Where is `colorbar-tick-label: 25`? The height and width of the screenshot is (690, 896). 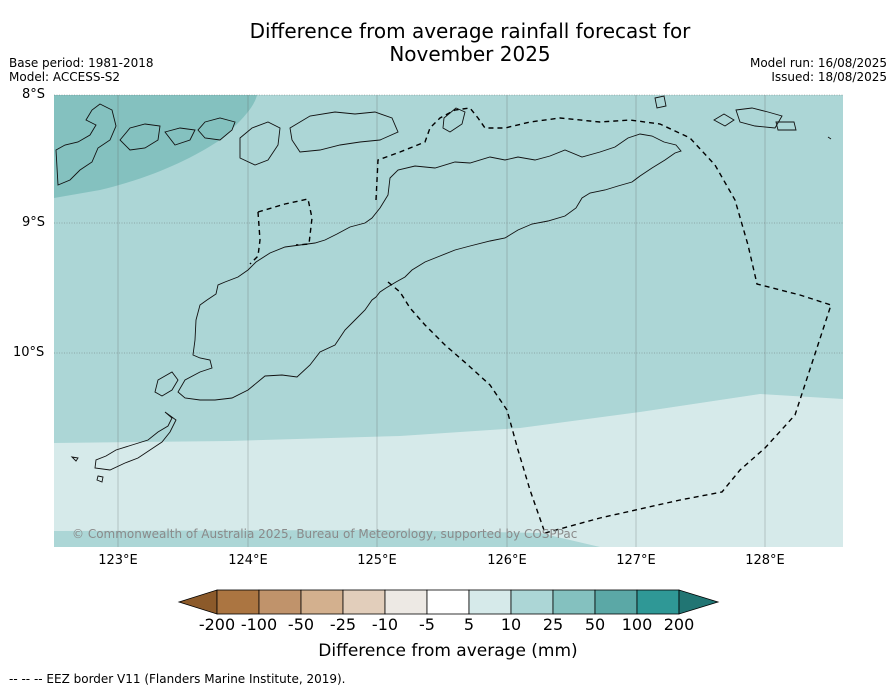
colorbar-tick-label: 25 is located at coordinates (553, 624).